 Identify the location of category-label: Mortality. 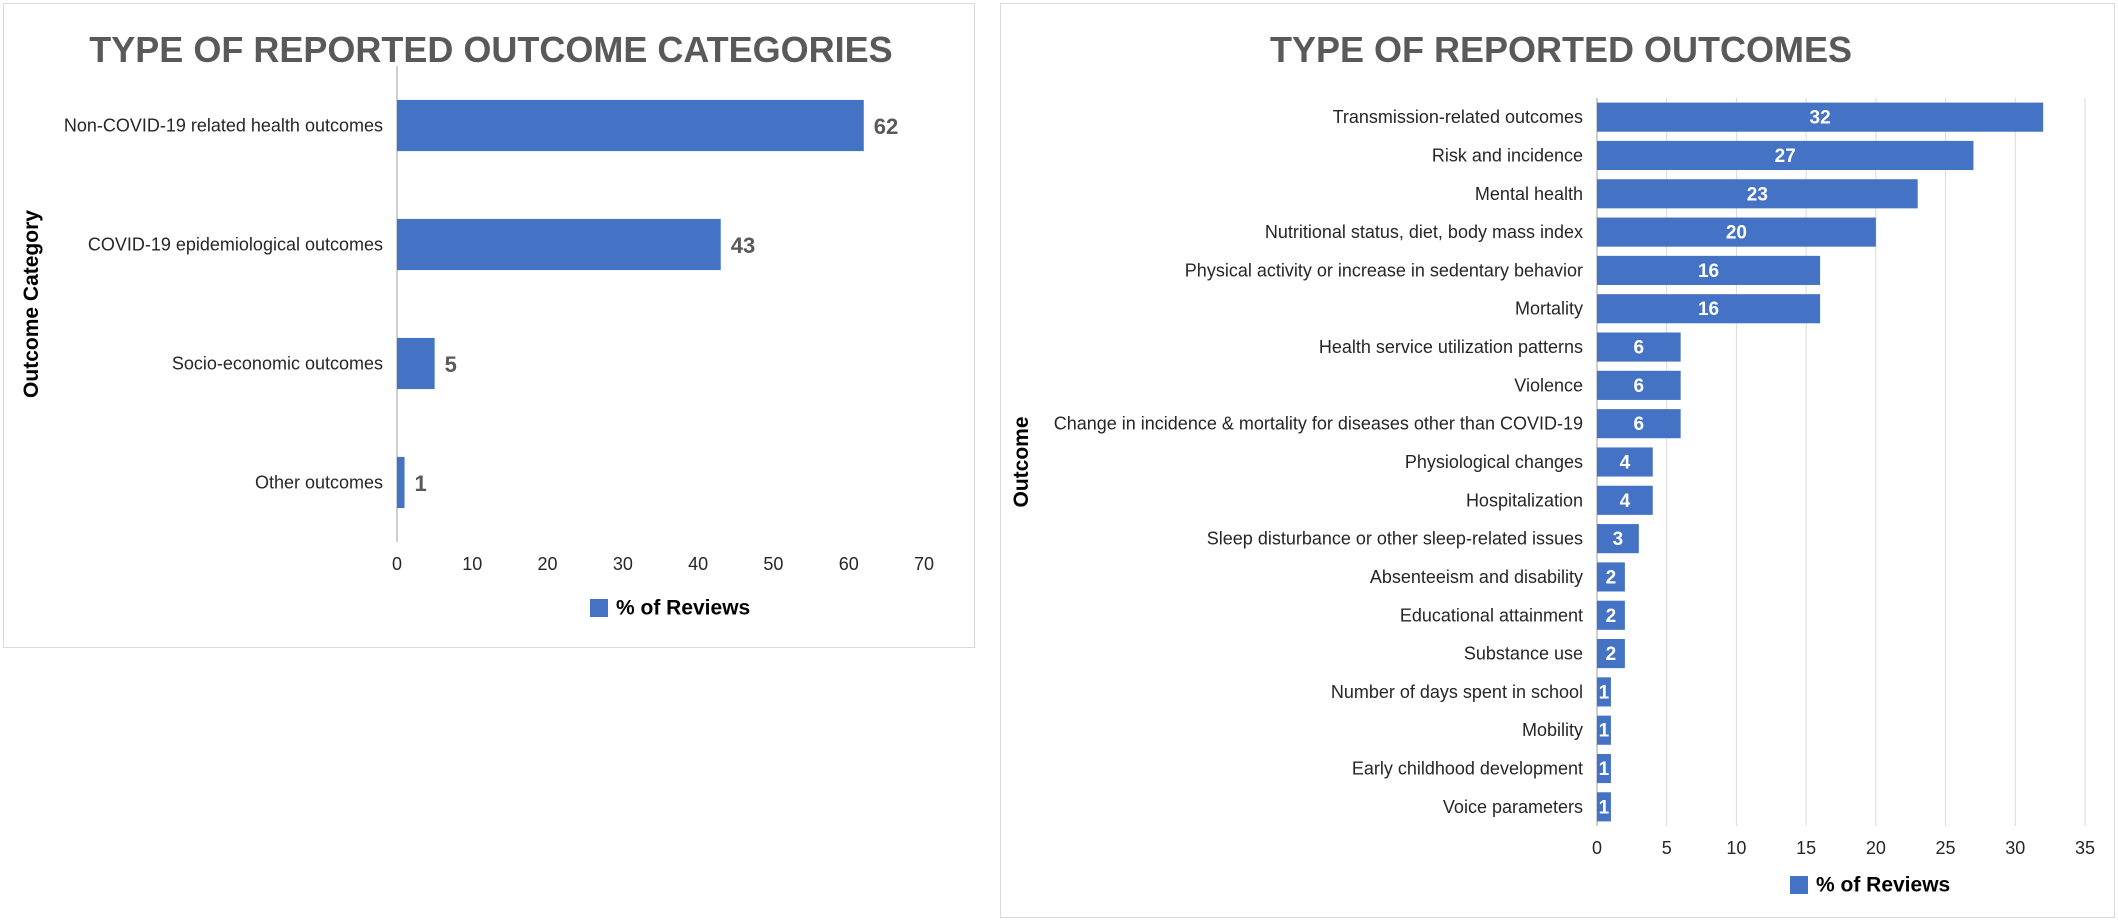
(1549, 309).